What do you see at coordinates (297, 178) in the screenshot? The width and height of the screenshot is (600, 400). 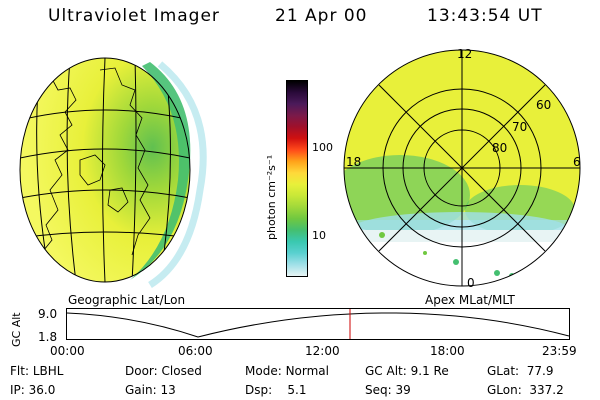 I see `colorbar` at bounding box center [297, 178].